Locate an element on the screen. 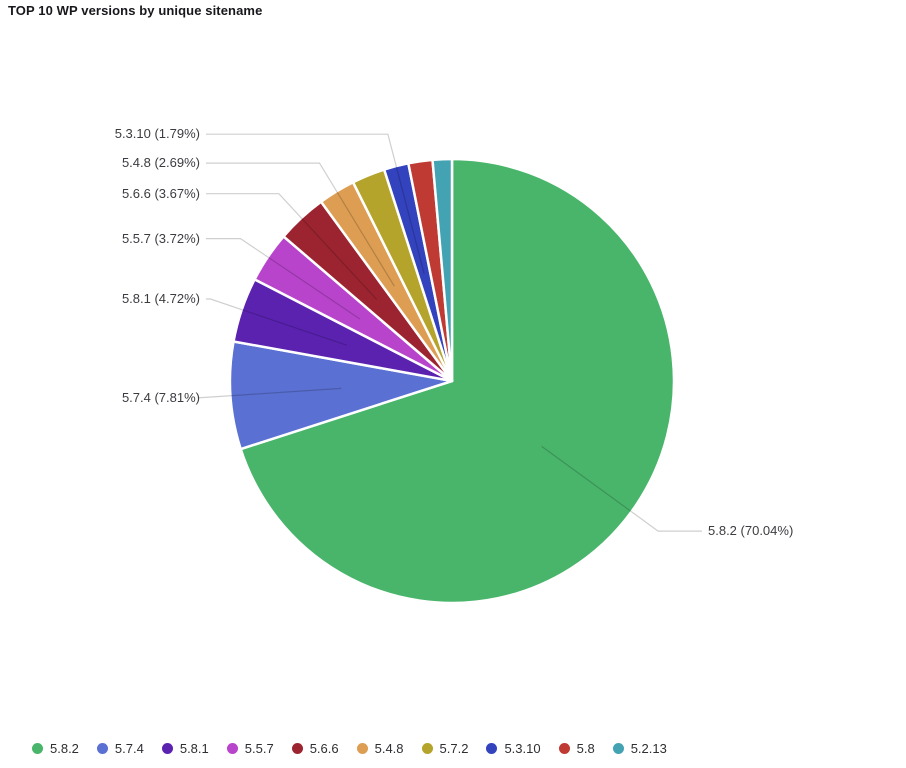  legend-label: 5.4.8 is located at coordinates (389, 748).